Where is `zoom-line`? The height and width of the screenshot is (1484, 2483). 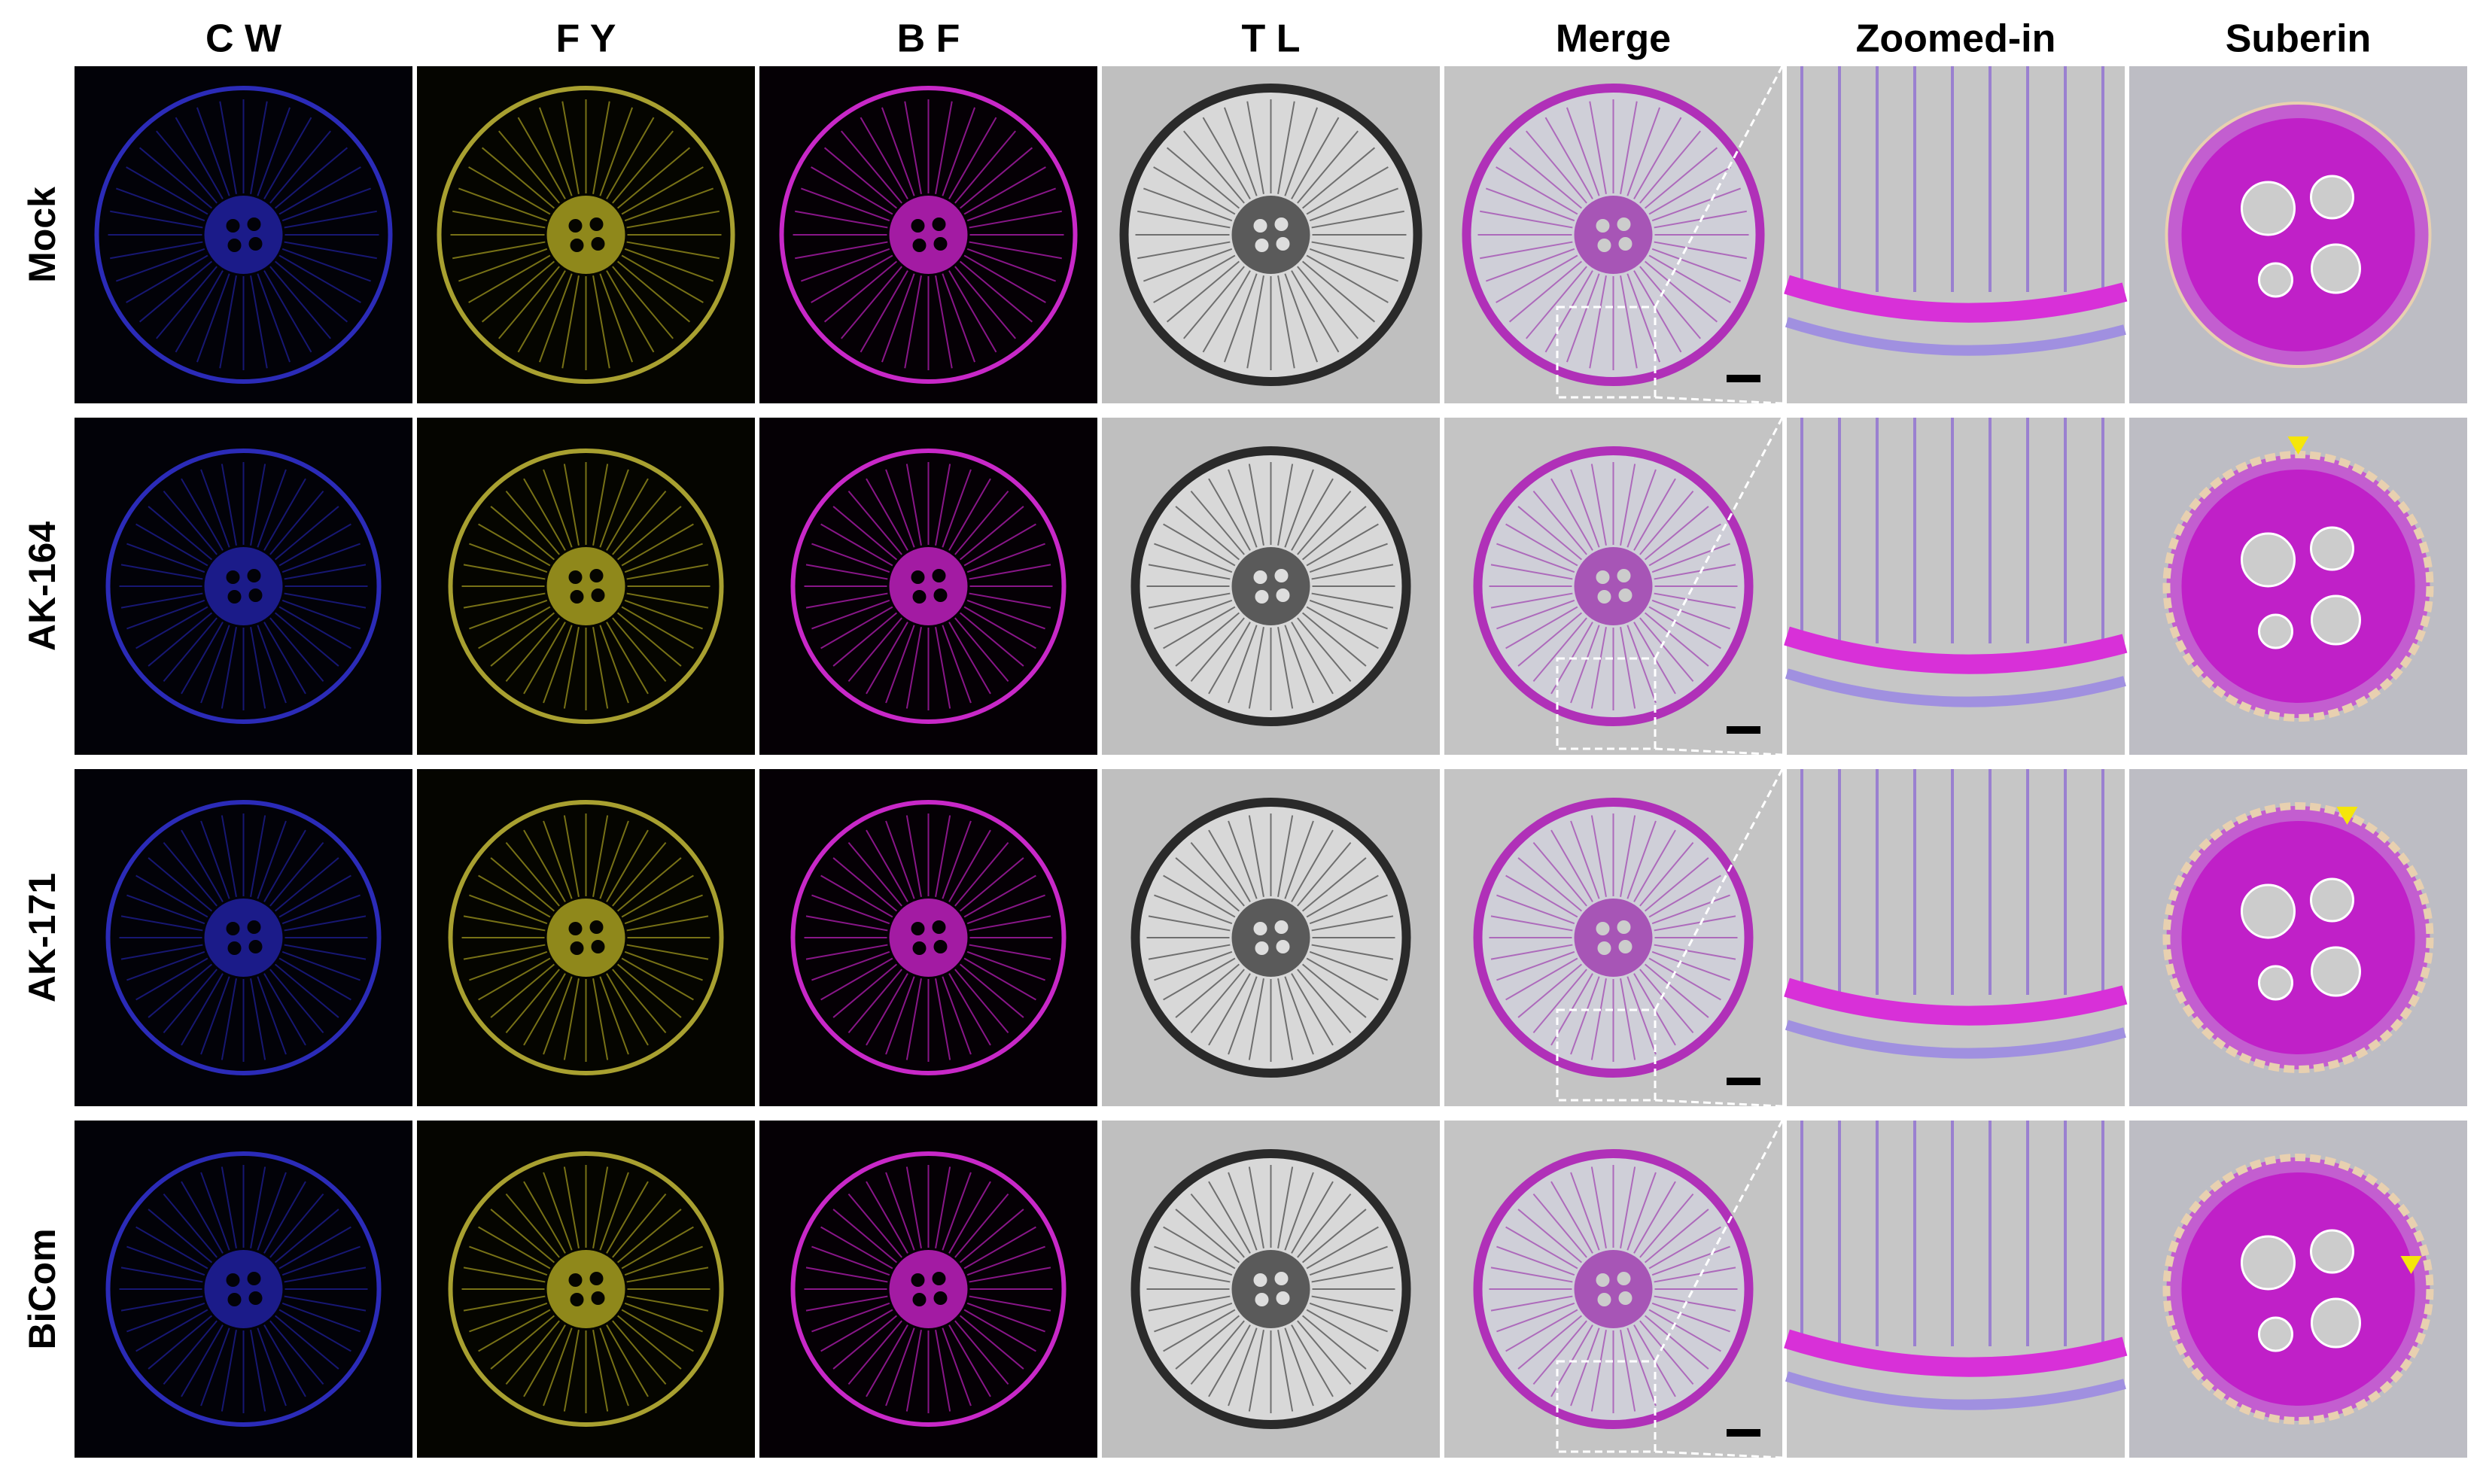 zoom-line is located at coordinates (1719, 1103).